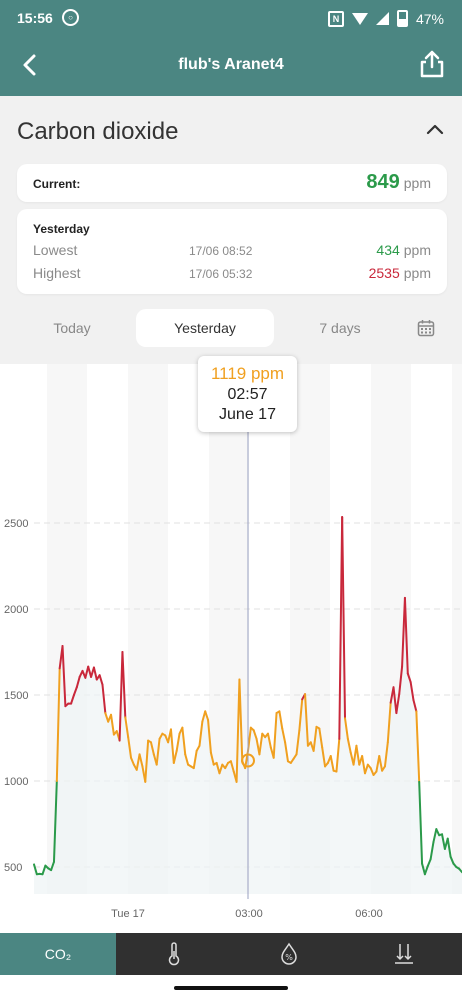  I want to click on hour-band, so click(457, 629).